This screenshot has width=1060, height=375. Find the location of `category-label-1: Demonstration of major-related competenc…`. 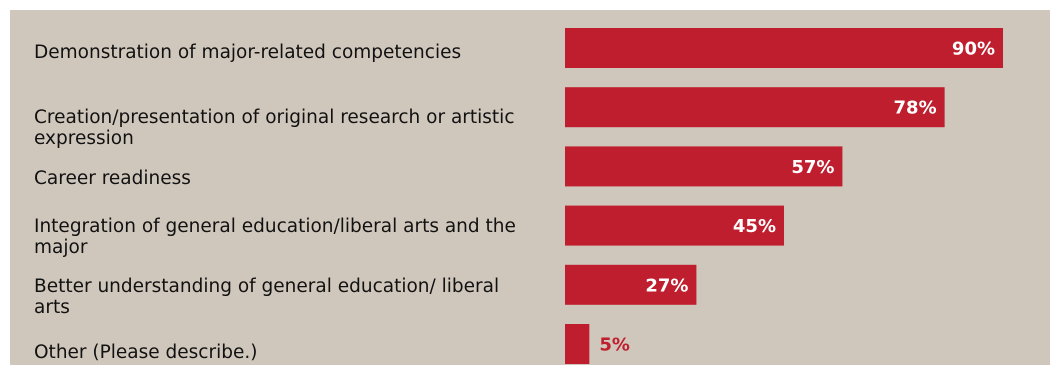

category-label-1: Demonstration of major-related competenc… is located at coordinates (248, 52).